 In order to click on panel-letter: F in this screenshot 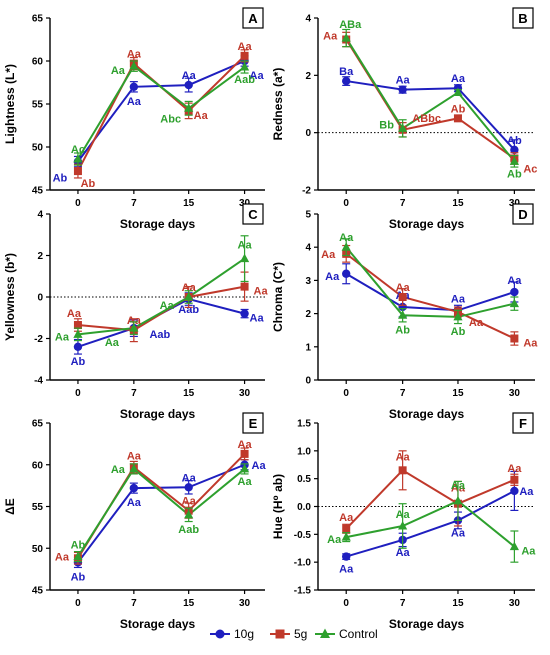, I will do `click(523, 423)`.